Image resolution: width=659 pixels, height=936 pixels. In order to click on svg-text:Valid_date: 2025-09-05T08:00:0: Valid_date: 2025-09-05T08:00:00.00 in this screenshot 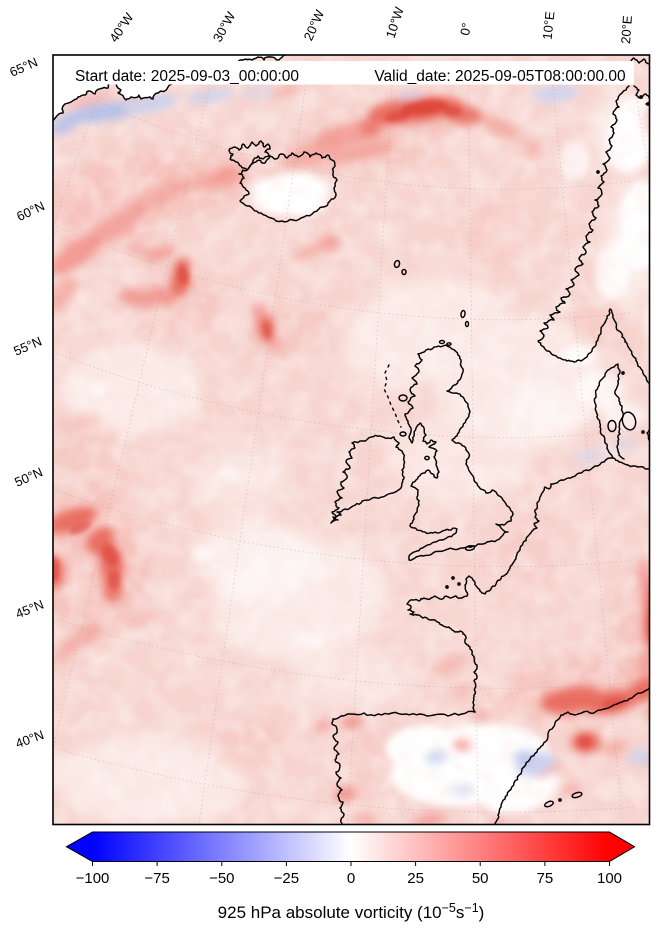, I will do `click(500, 76)`.